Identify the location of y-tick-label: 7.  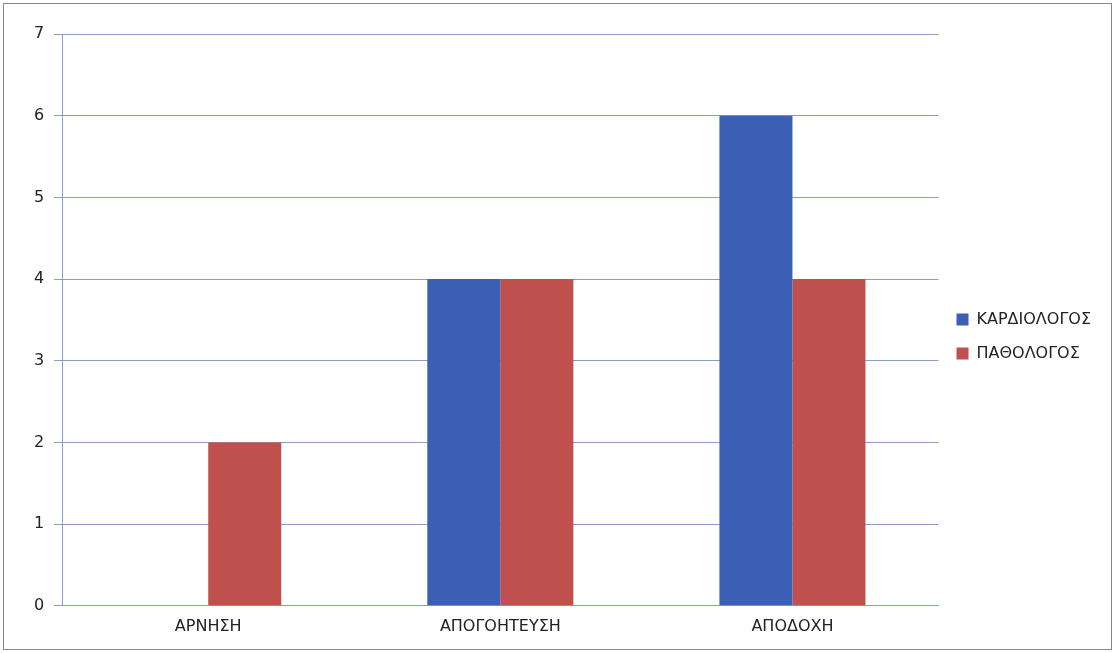
(39, 33).